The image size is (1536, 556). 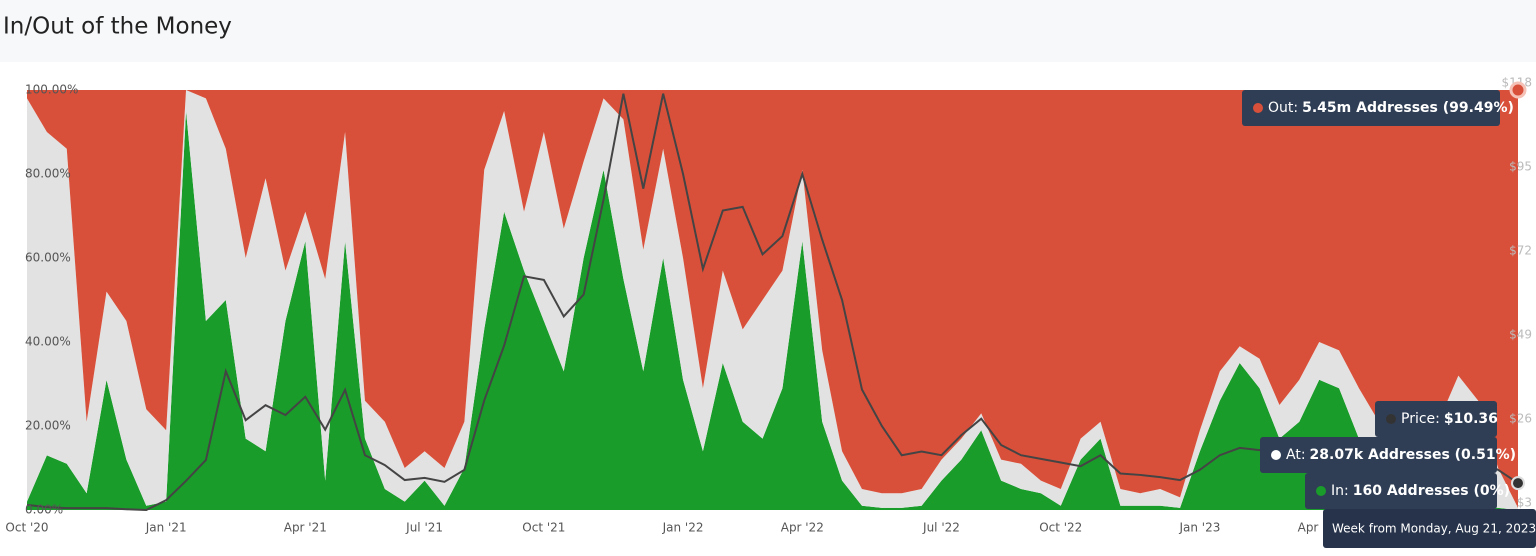 What do you see at coordinates (48, 342) in the screenshot?
I see `y-tick-label: 40.00%` at bounding box center [48, 342].